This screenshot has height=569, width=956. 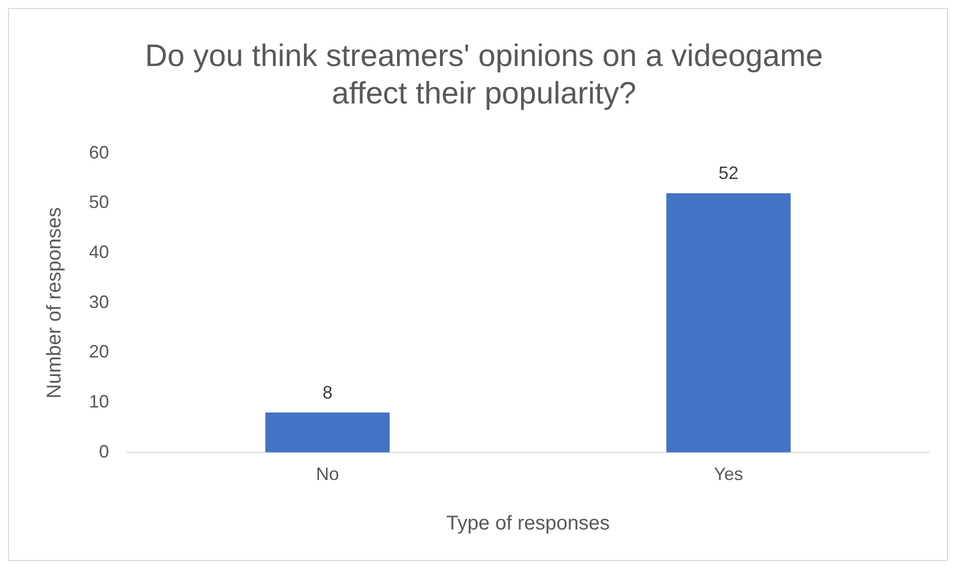 I want to click on y-axis-title: Number of responses, so click(x=55, y=302).